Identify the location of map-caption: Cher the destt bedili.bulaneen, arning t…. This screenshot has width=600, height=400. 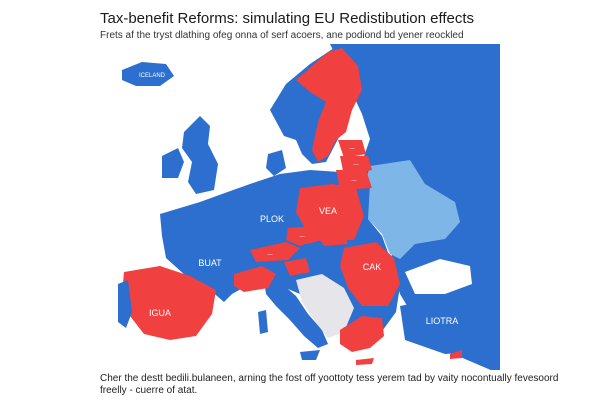
(329, 385).